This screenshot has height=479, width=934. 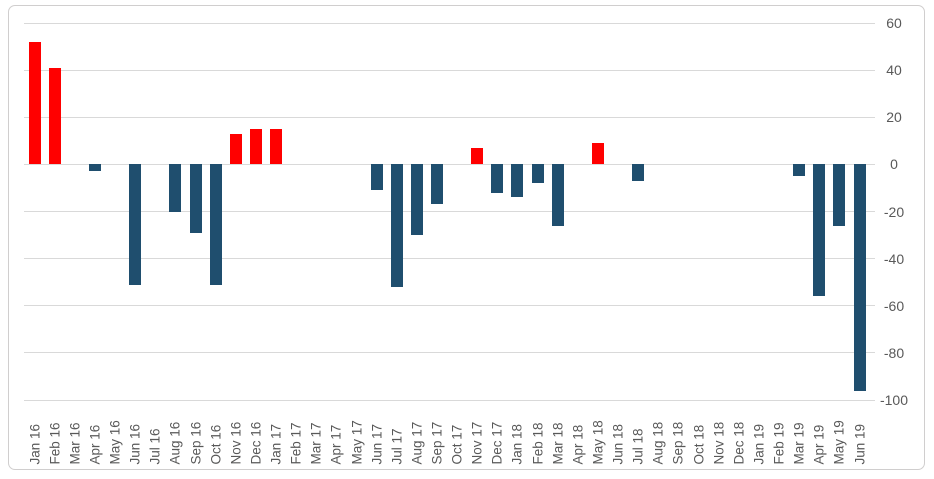 I want to click on x-tick-label-nov-16: Nov 16, so click(x=236, y=442).